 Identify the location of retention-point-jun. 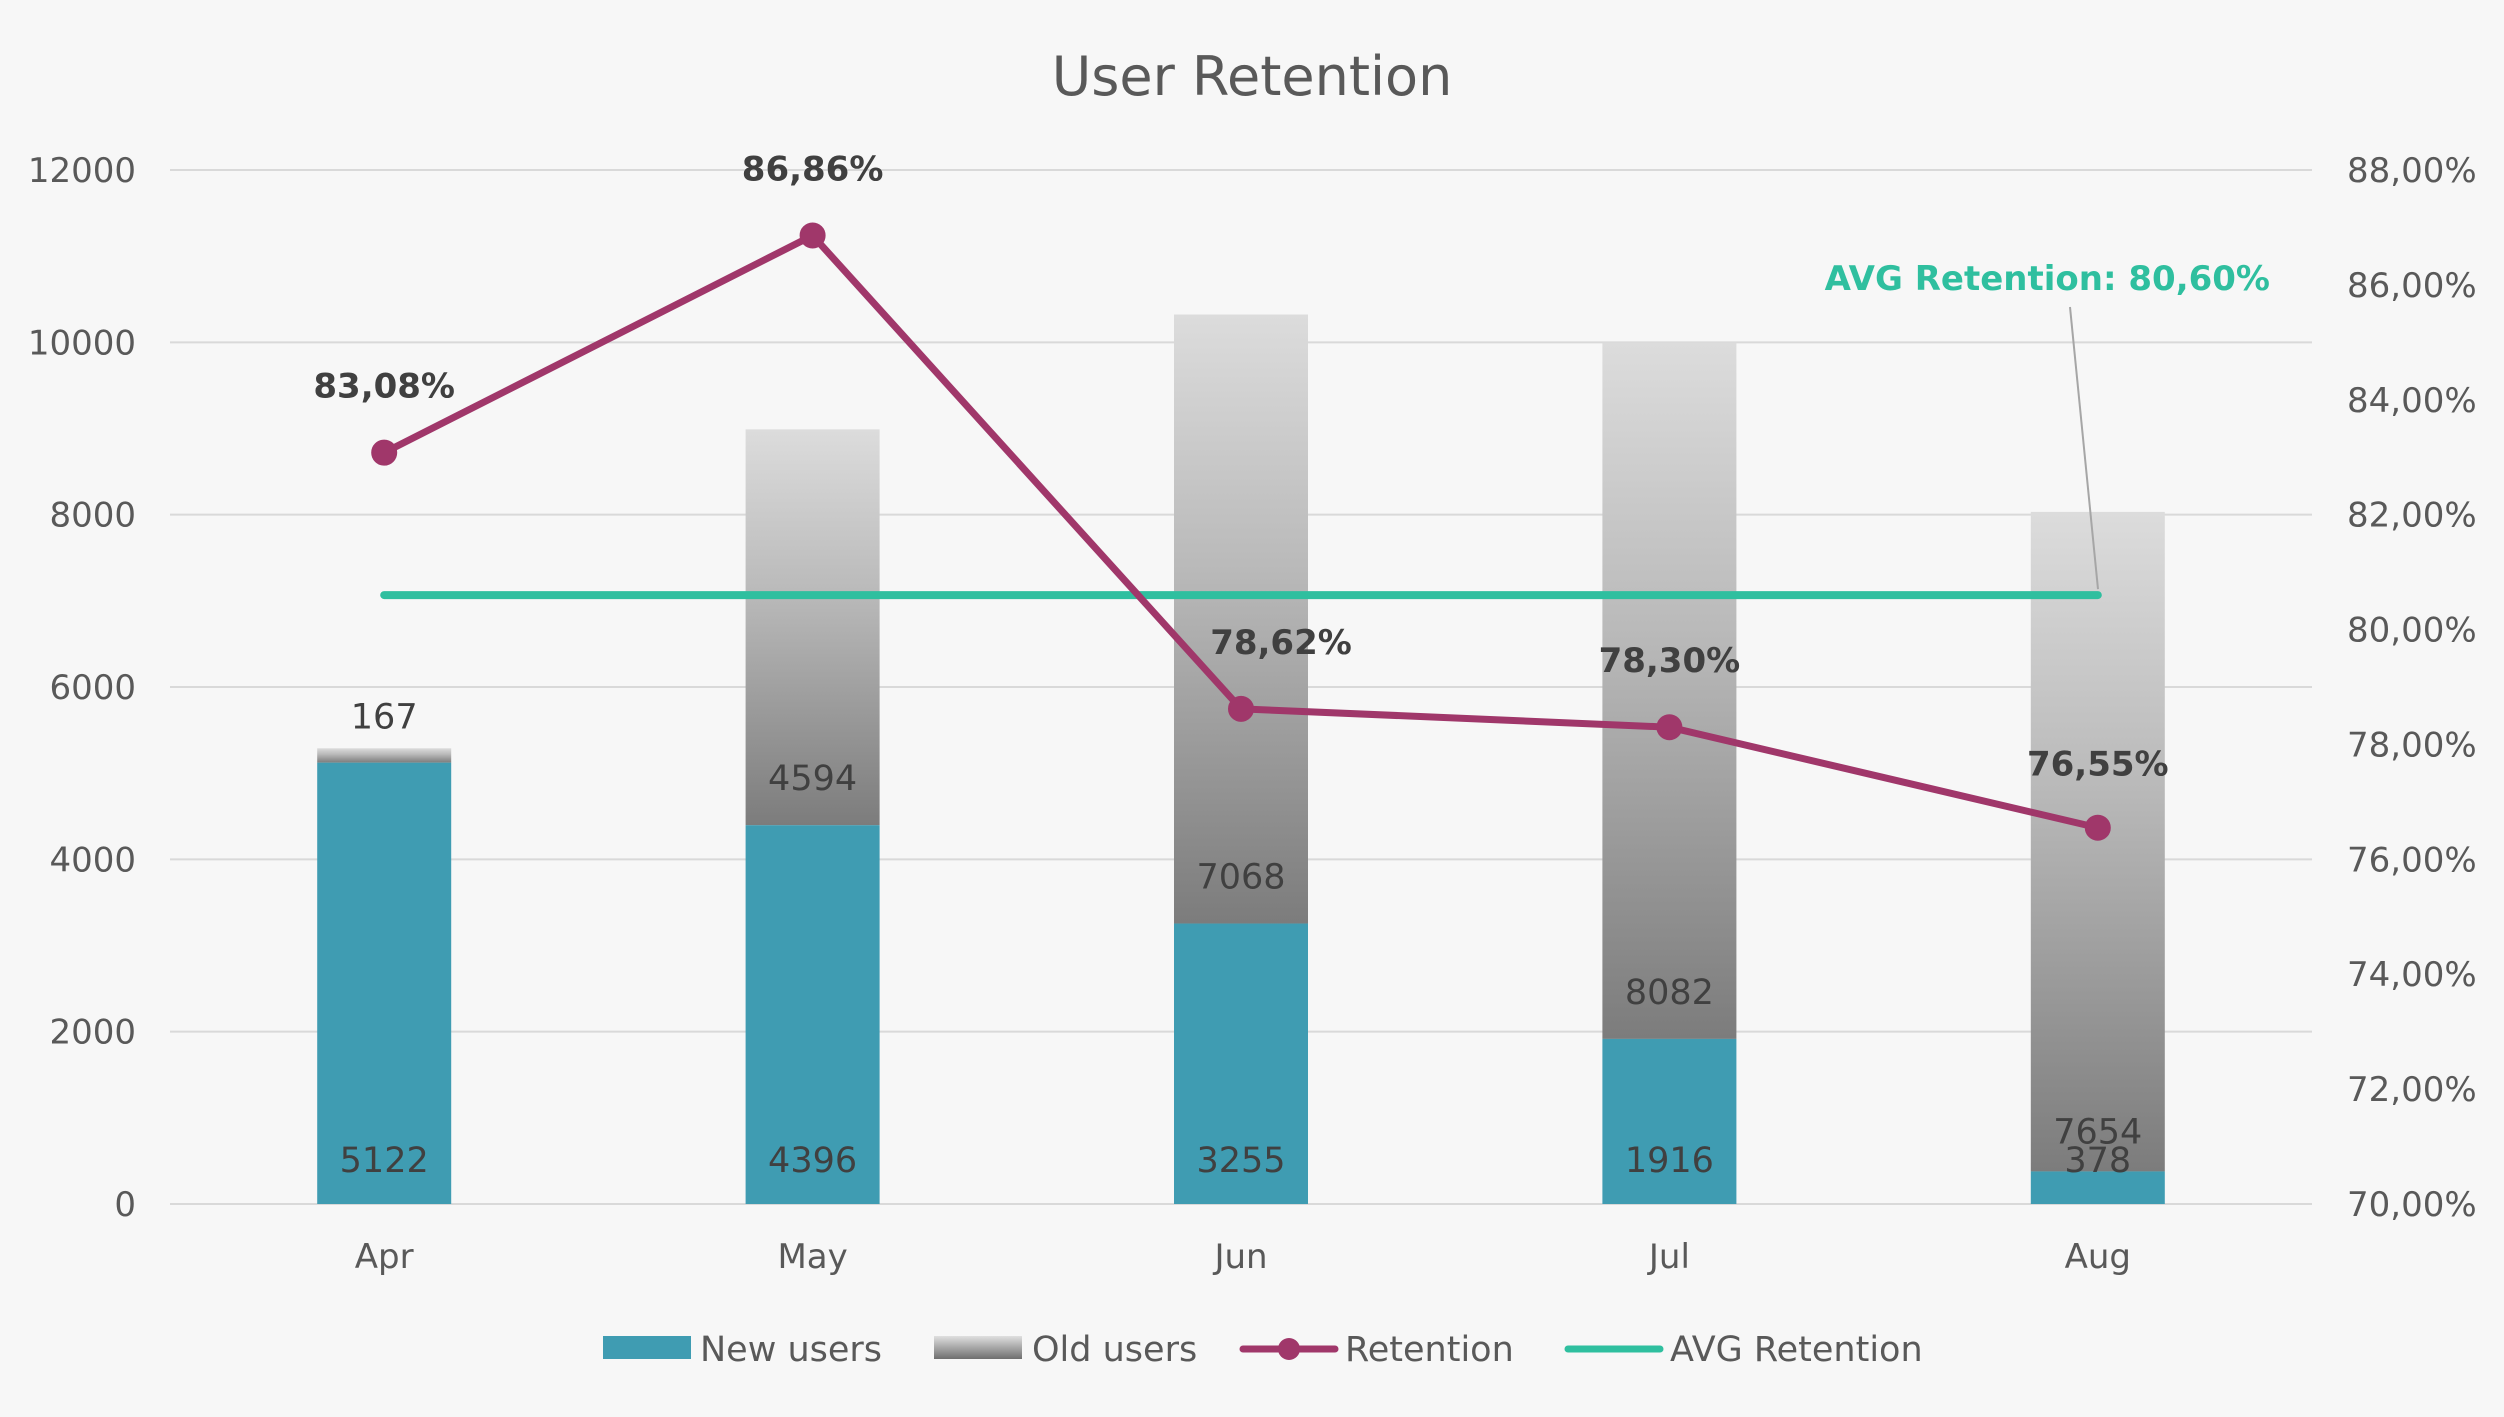
(1241, 708).